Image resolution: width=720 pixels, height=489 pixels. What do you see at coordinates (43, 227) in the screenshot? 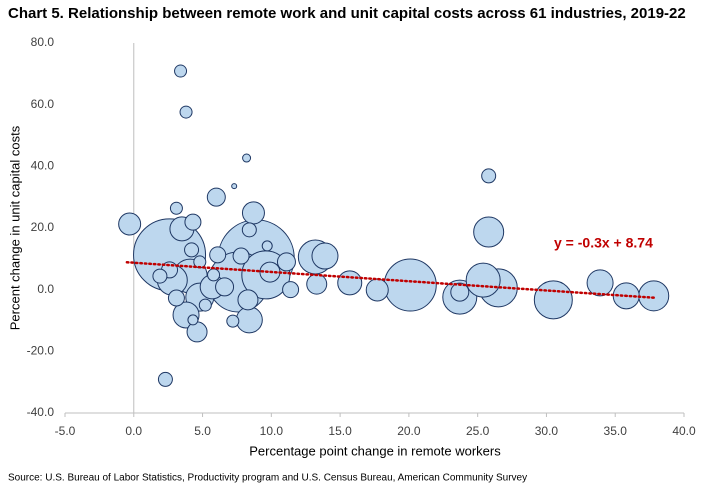
I see `y-tick-label: 20.0` at bounding box center [43, 227].